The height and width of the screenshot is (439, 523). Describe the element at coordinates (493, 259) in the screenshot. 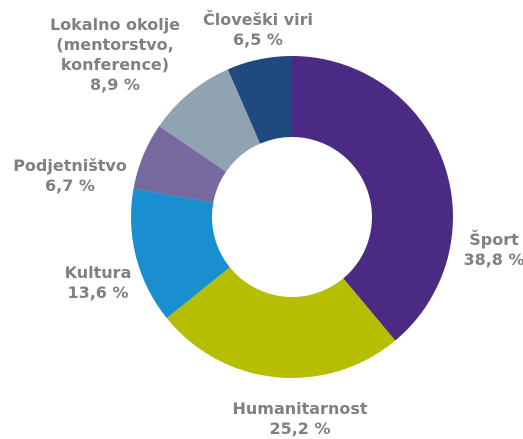

I see `value-label: 38,8 %` at that location.